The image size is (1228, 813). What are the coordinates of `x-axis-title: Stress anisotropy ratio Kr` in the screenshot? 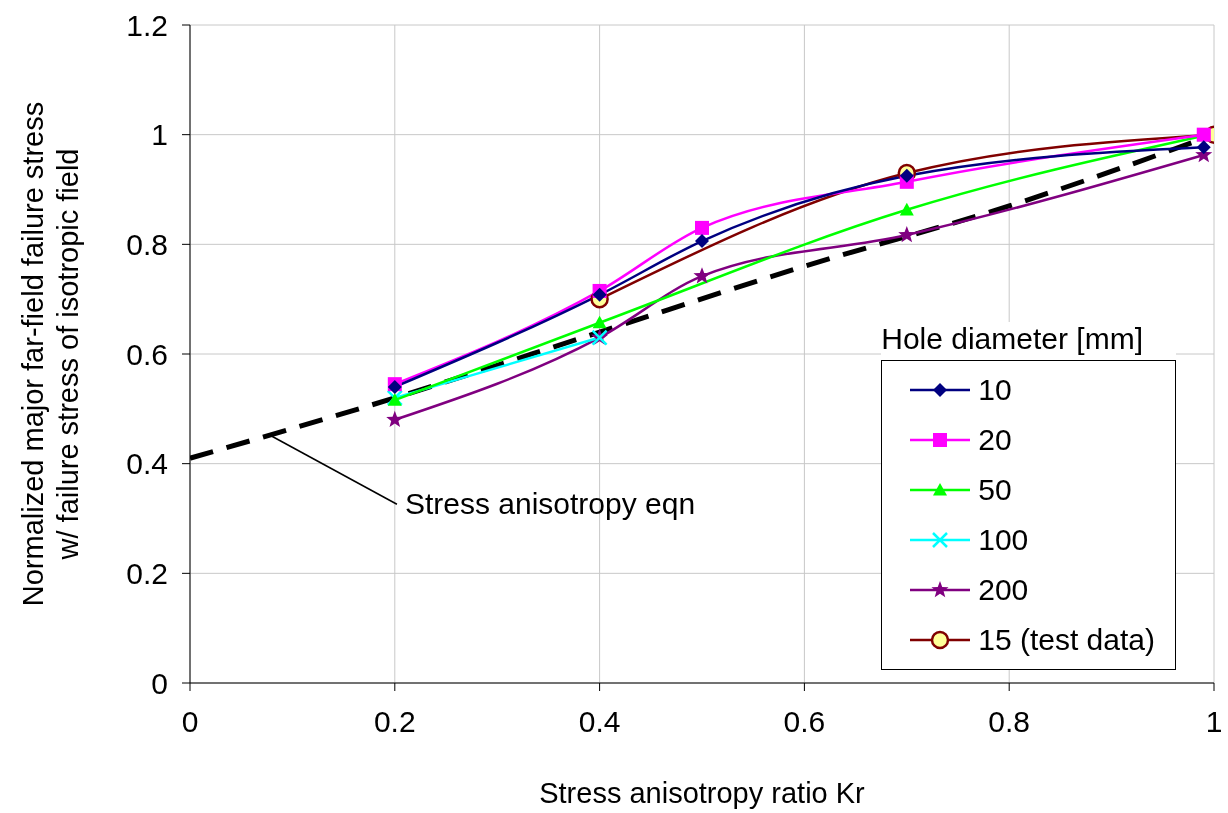 It's located at (702, 793).